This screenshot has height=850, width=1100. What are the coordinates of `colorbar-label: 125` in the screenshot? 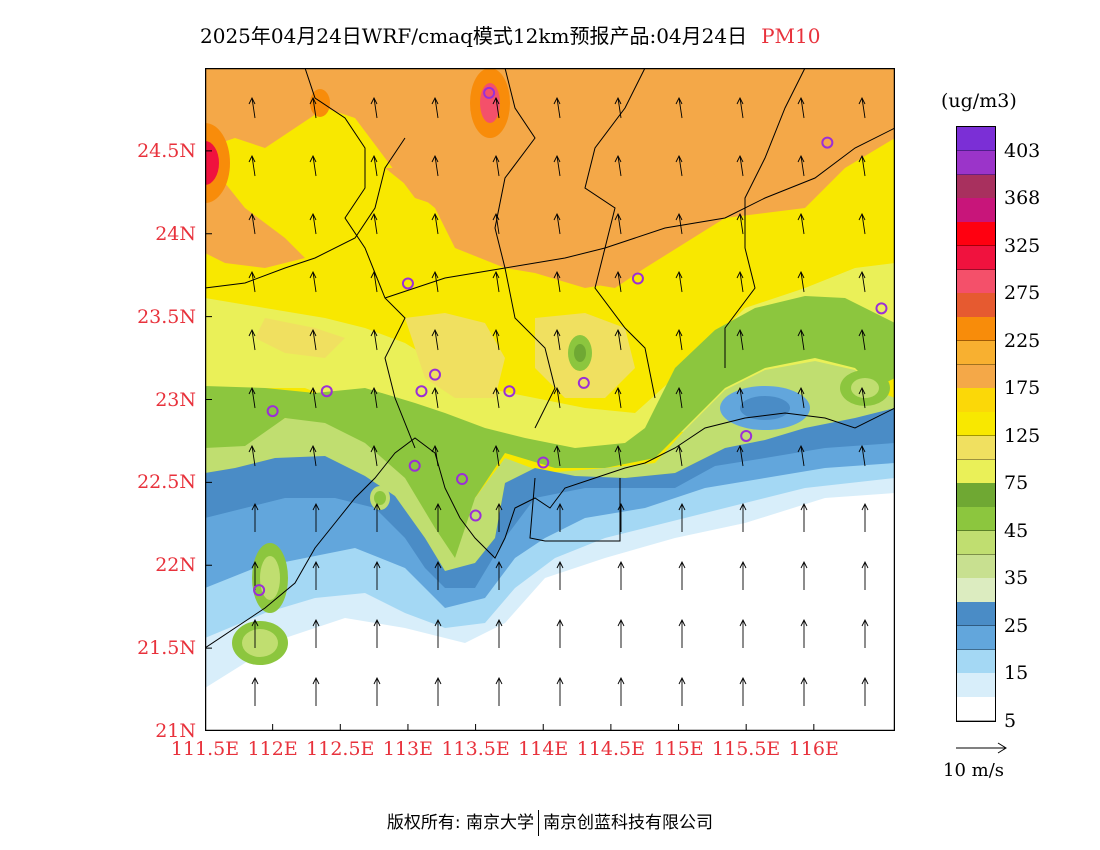 It's located at (1022, 435).